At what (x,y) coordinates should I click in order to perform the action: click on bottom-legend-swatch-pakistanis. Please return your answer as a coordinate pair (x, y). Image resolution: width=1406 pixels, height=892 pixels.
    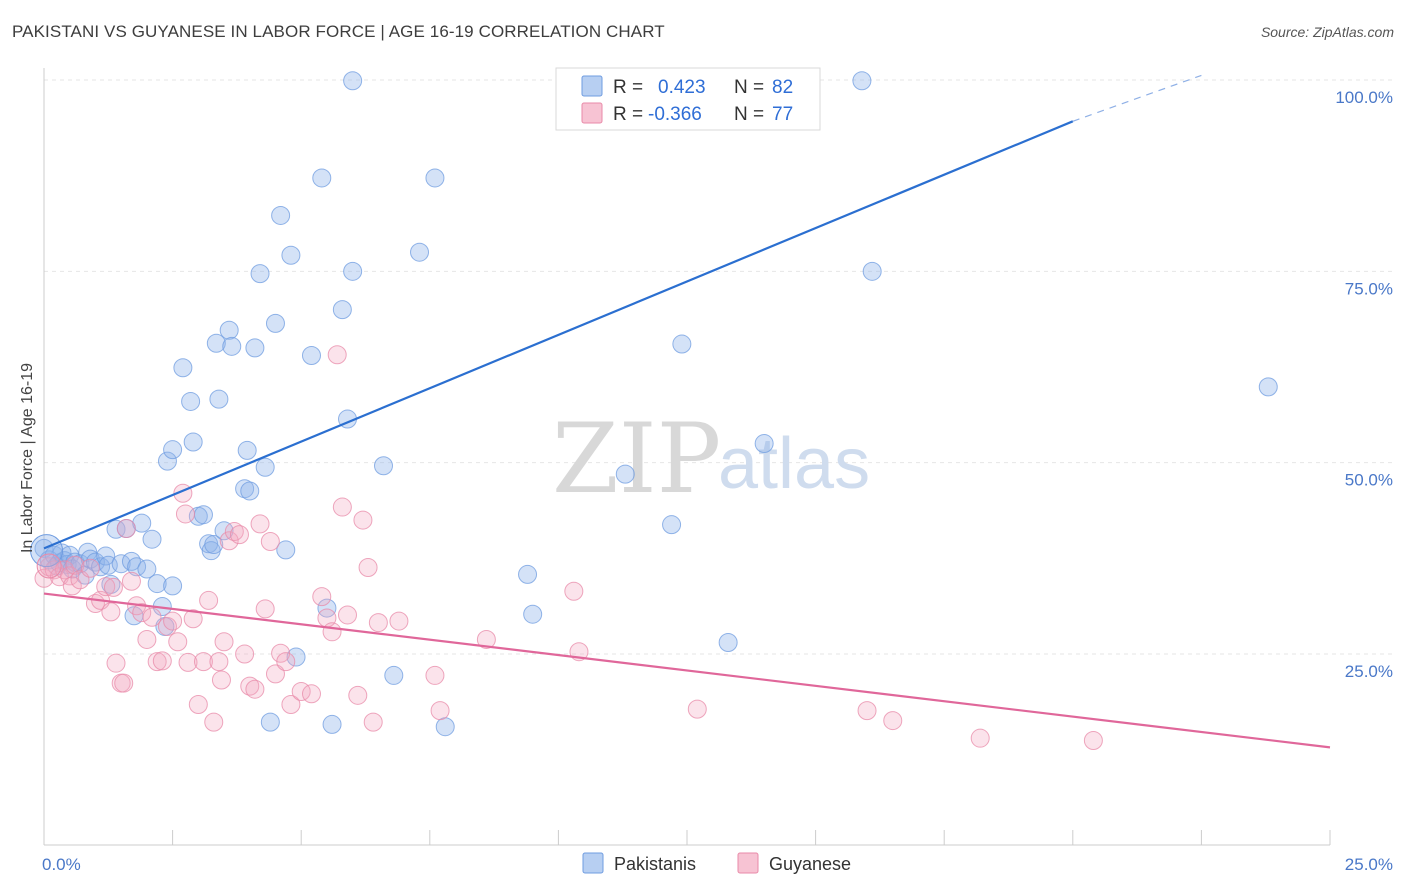
    Looking at the image, I should click on (593, 863).